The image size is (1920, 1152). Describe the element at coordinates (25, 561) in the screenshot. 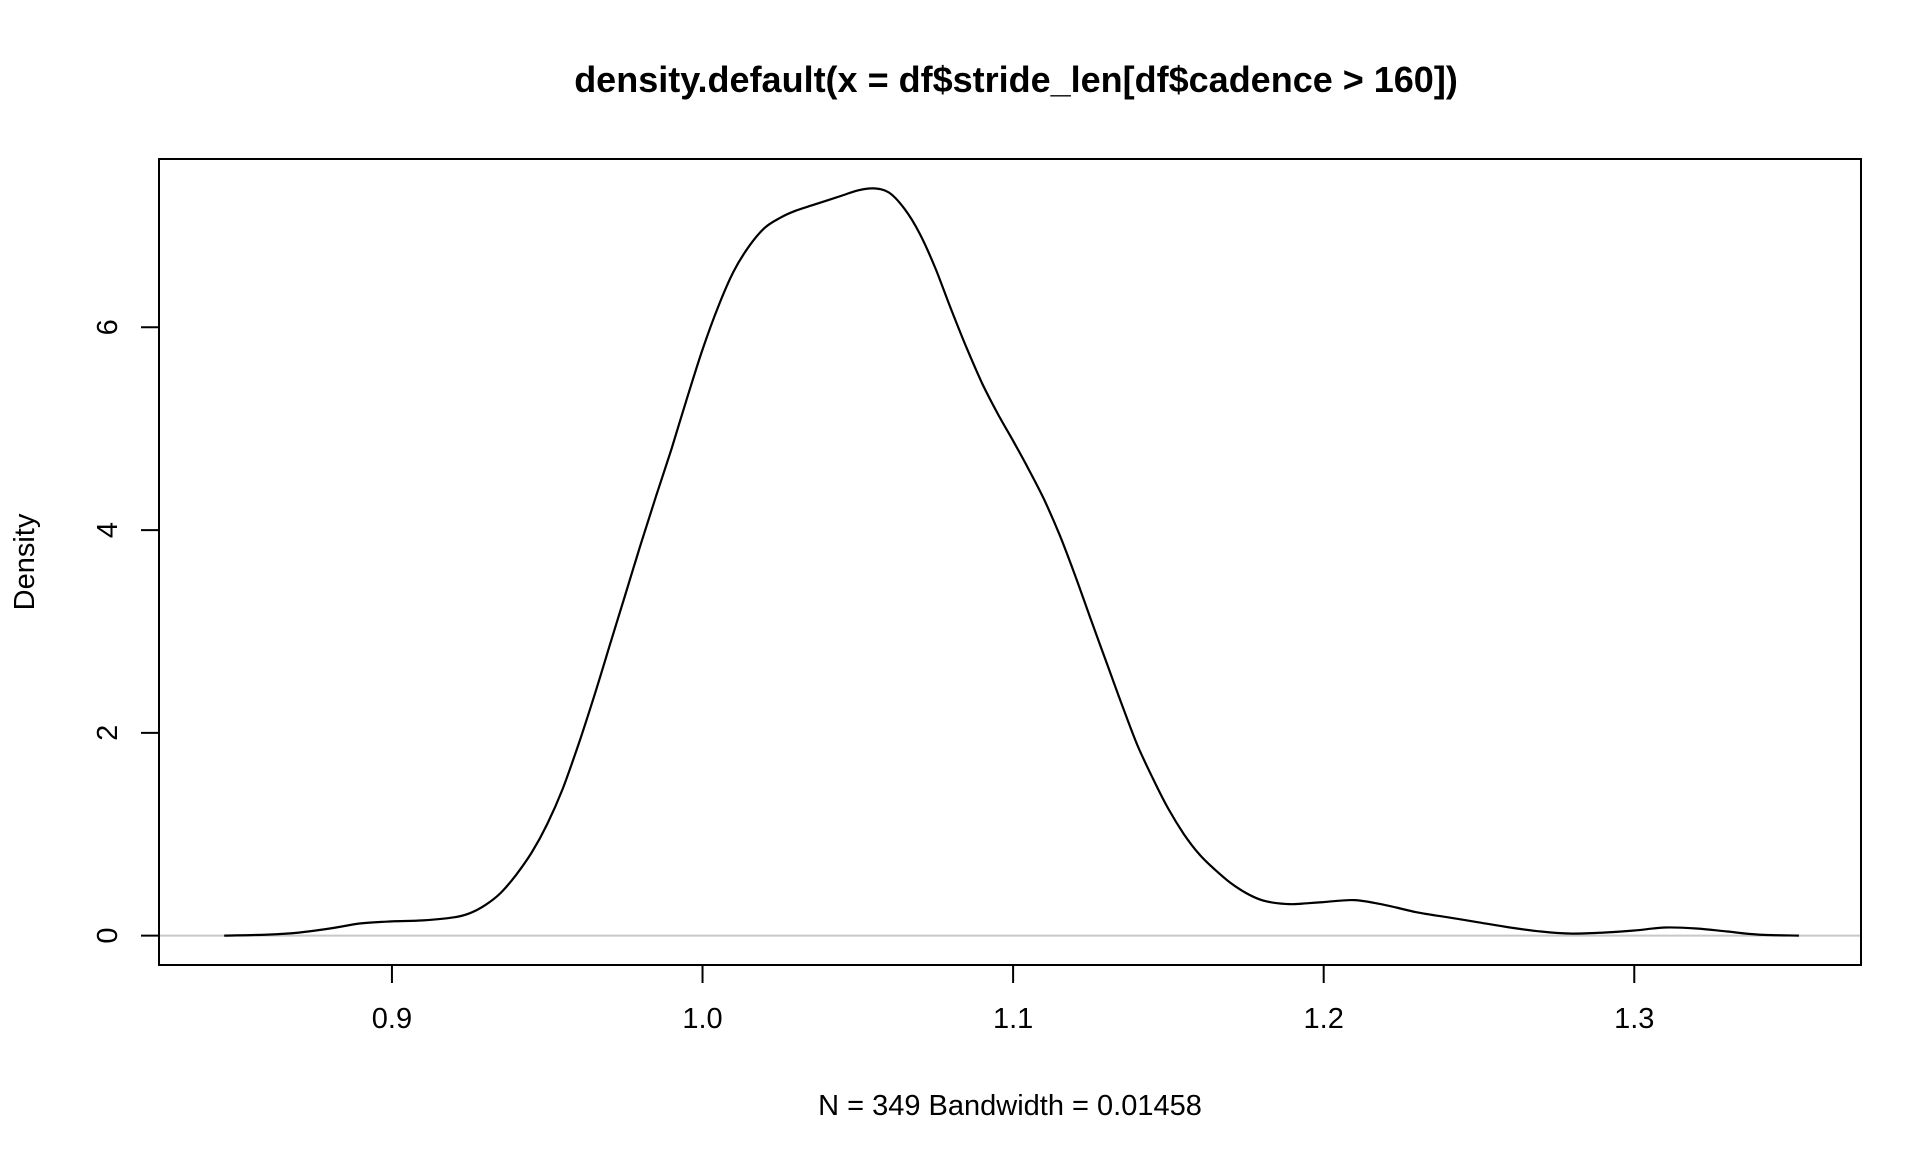

I see `y-axis-label: Density` at that location.